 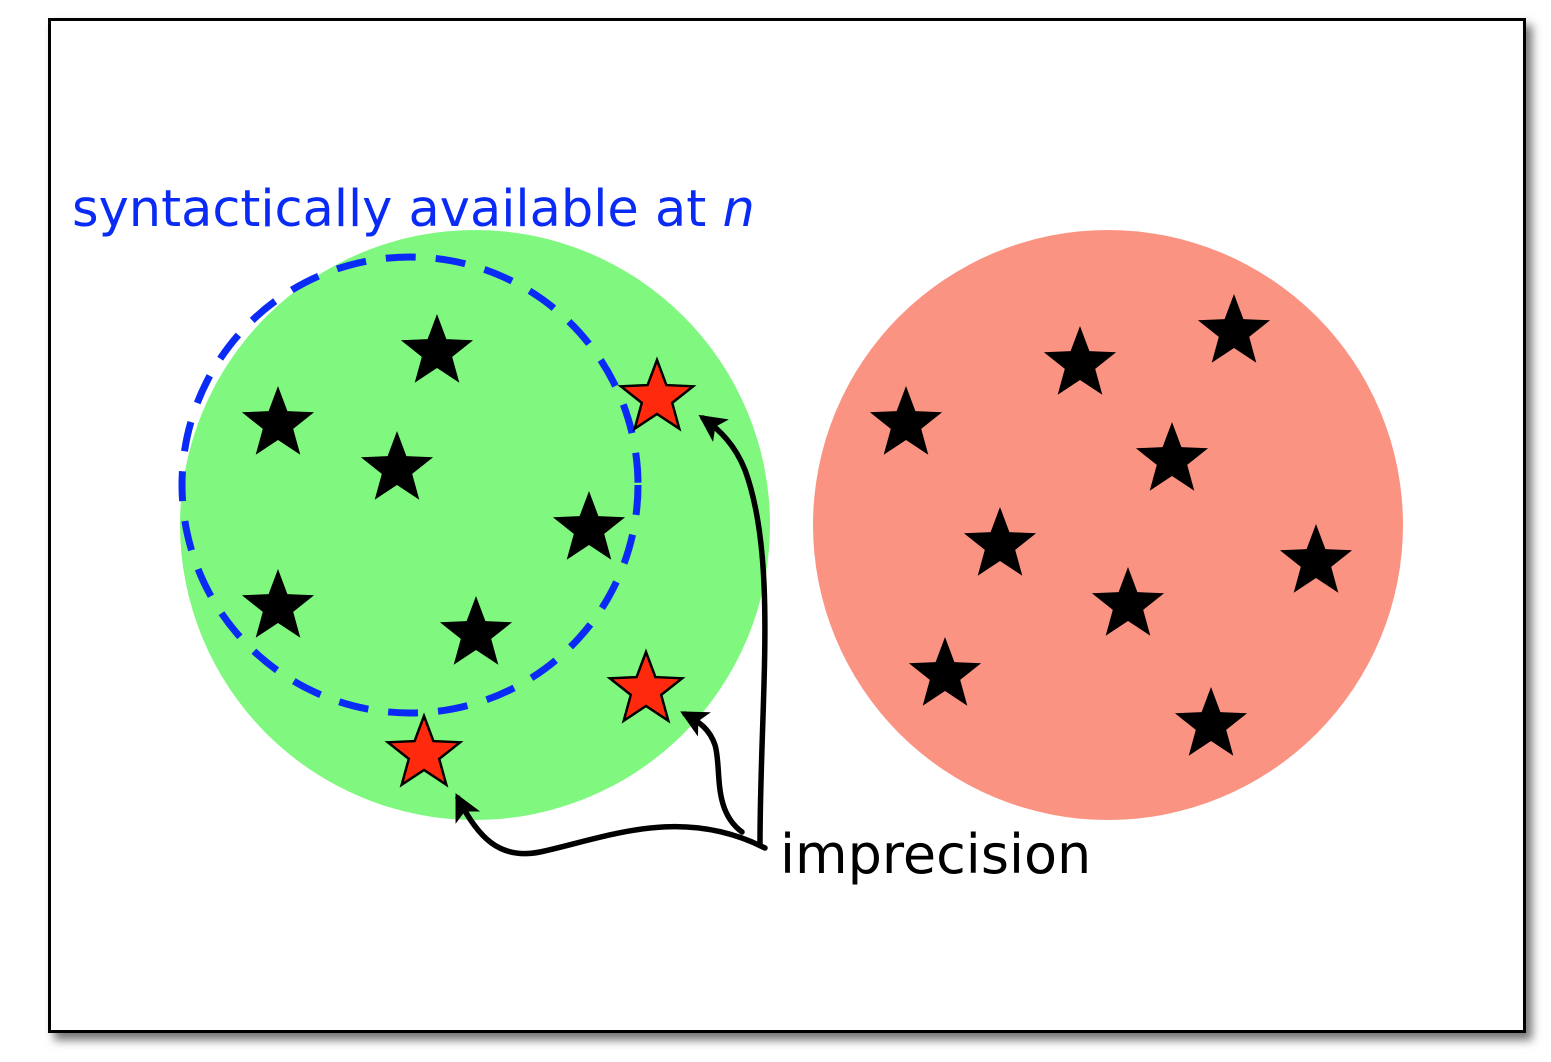 What do you see at coordinates (410, 485) in the screenshot?
I see `syntactic-boundary` at bounding box center [410, 485].